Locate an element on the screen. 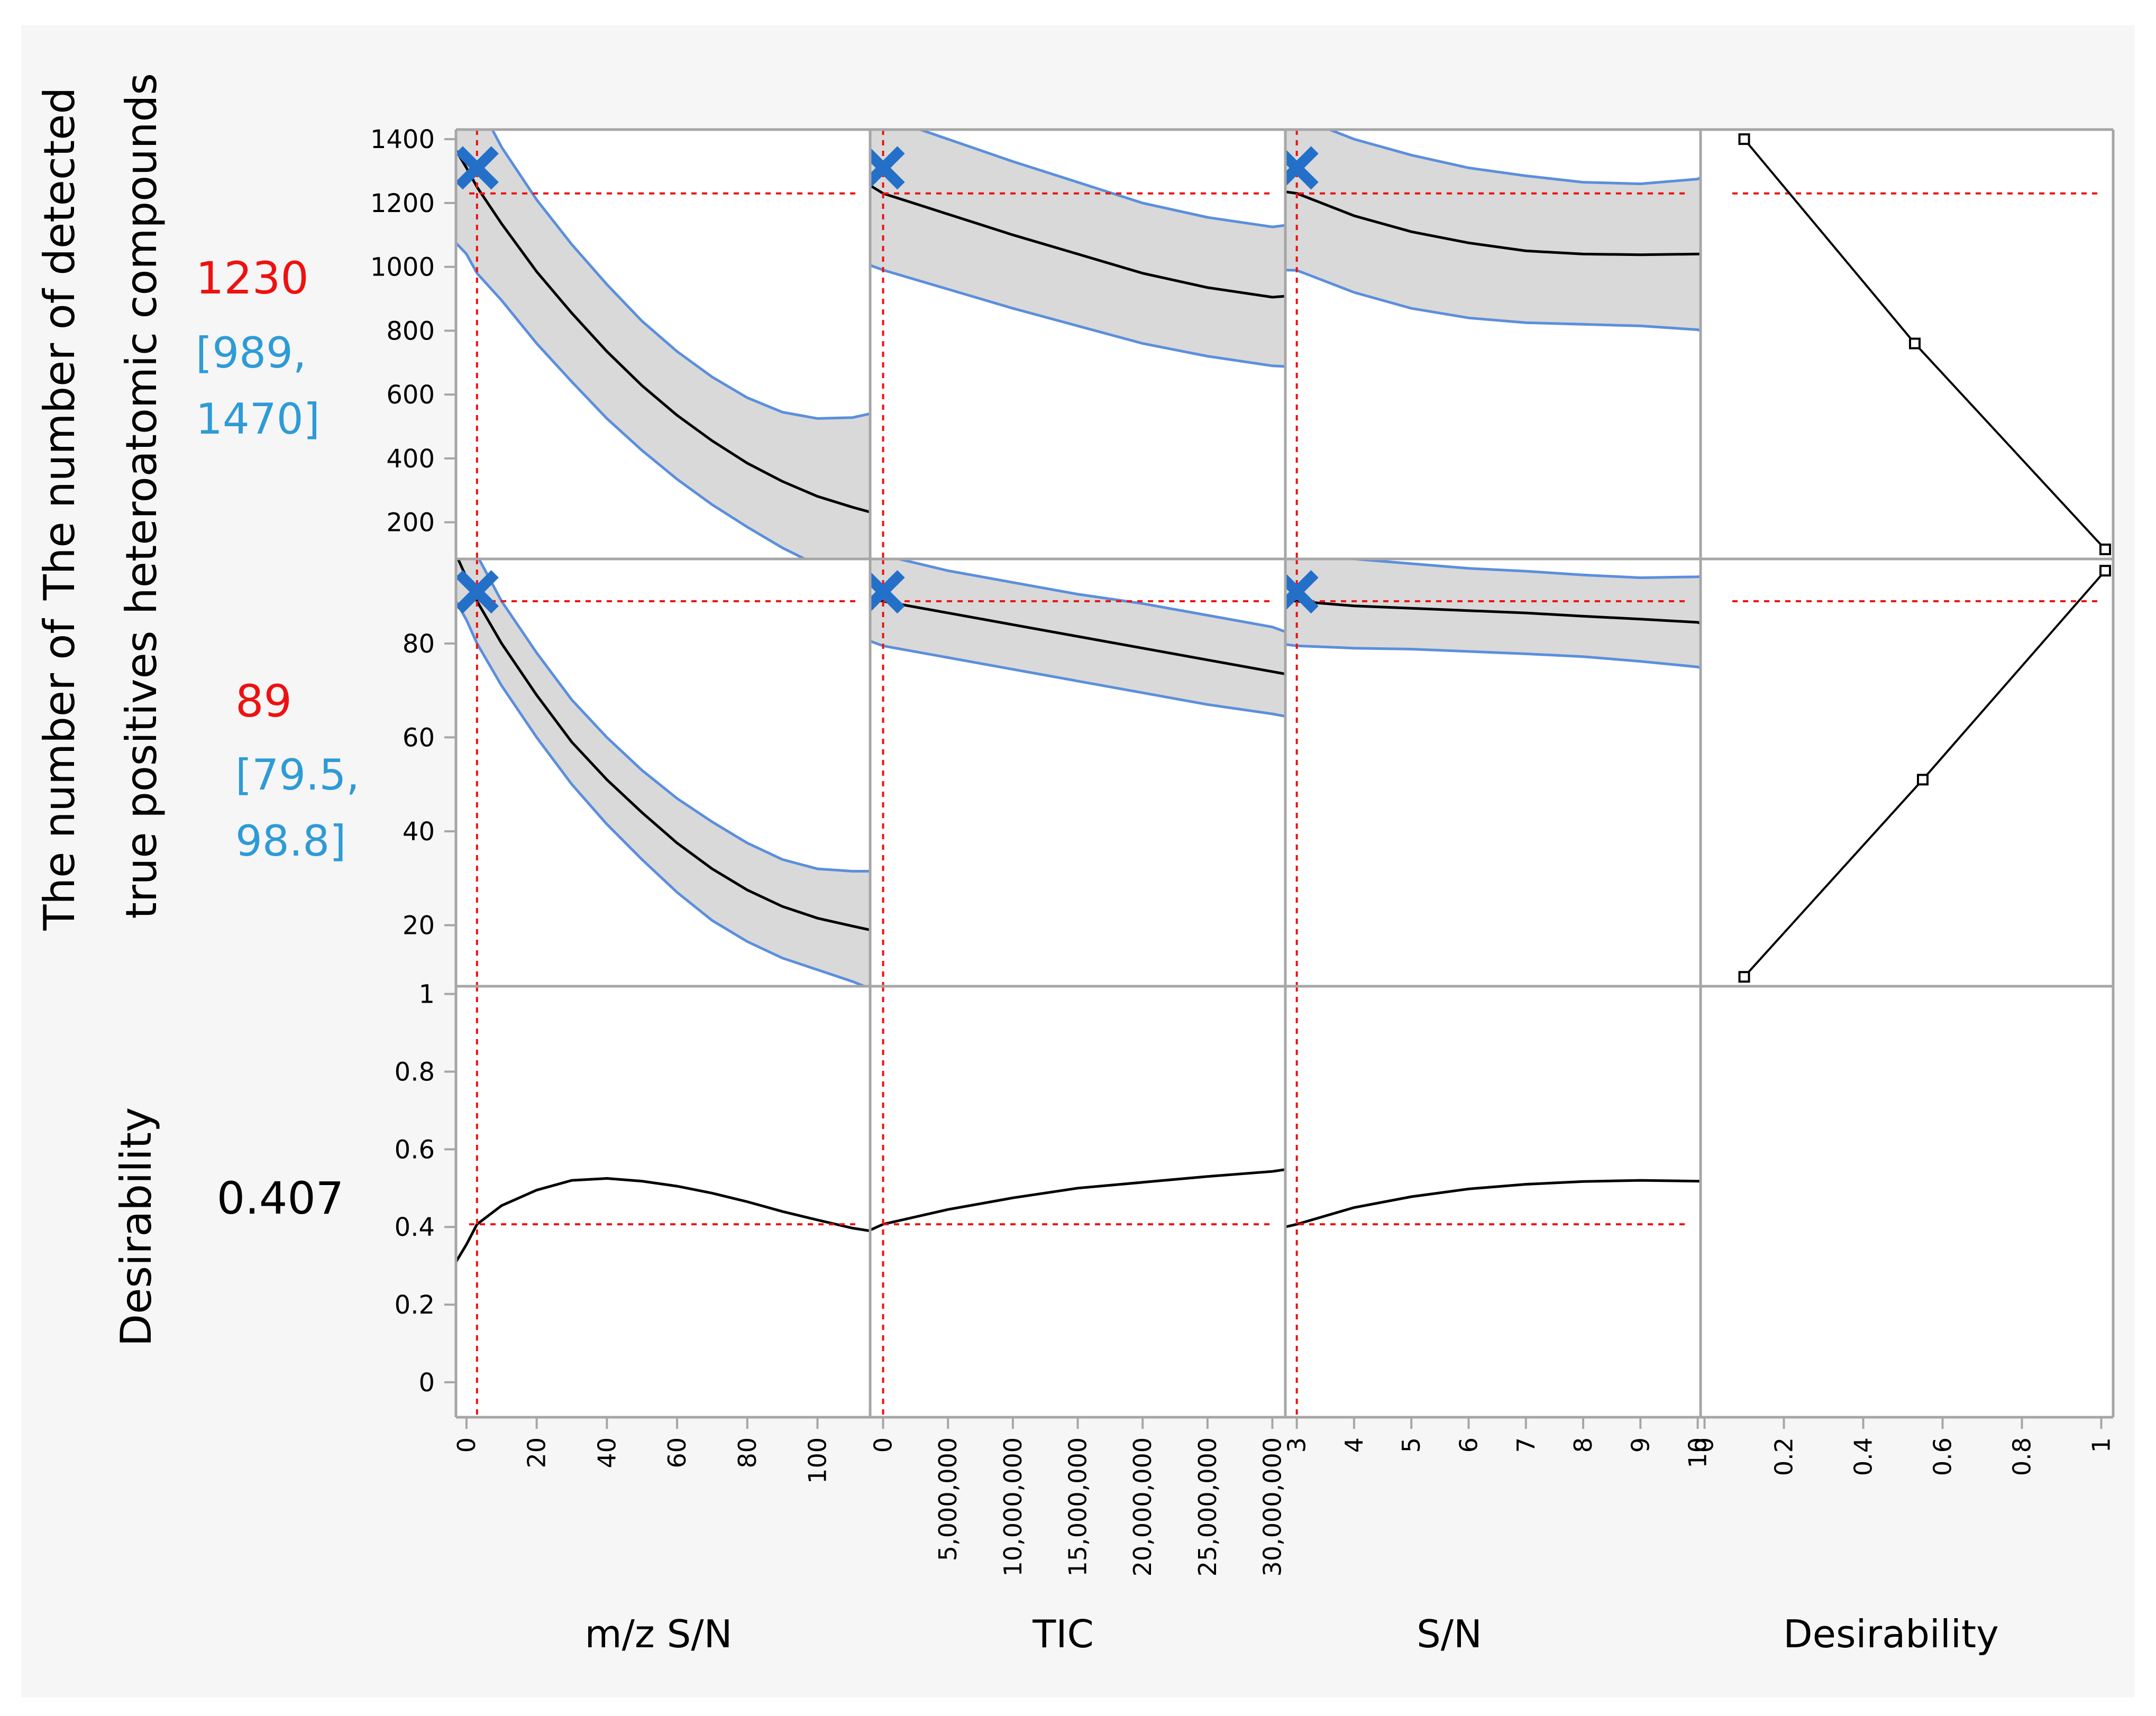 The image size is (2156, 1716). confidence-interval: 98.8] is located at coordinates (290, 841).